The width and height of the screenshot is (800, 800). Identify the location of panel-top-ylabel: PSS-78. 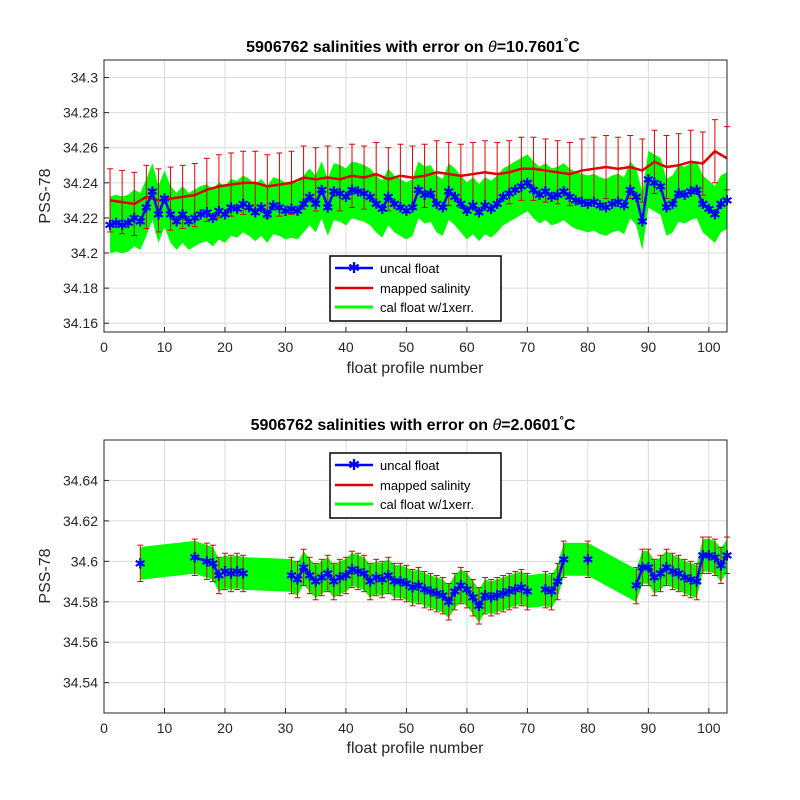
(45, 195).